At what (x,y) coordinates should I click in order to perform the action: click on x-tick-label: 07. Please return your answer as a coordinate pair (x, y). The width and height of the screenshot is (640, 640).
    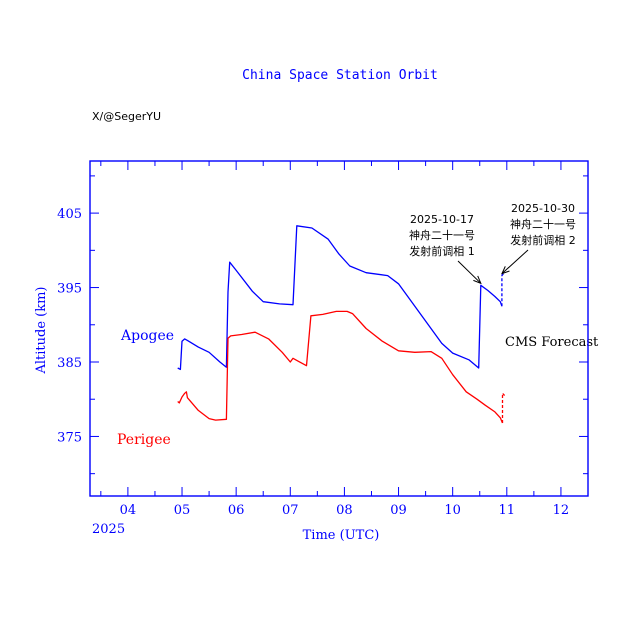
    Looking at the image, I should click on (290, 510).